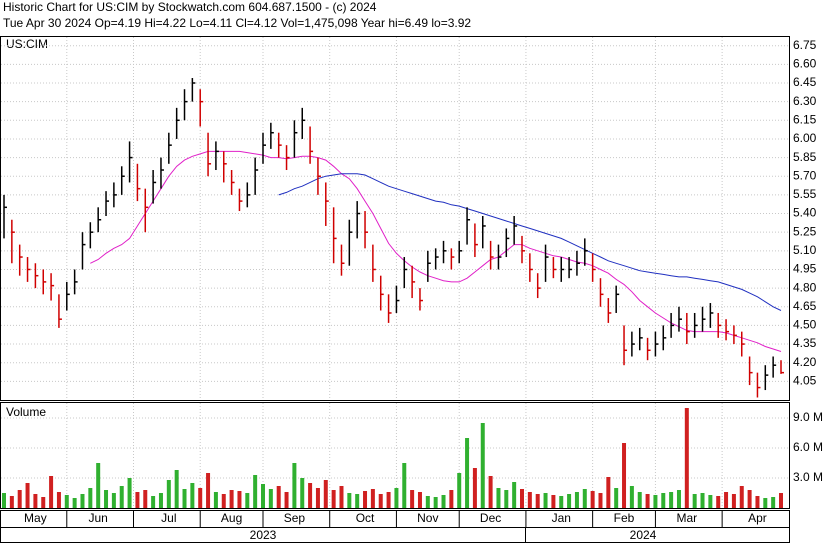  I want to click on y-tick-label: 4.95, so click(805, 269).